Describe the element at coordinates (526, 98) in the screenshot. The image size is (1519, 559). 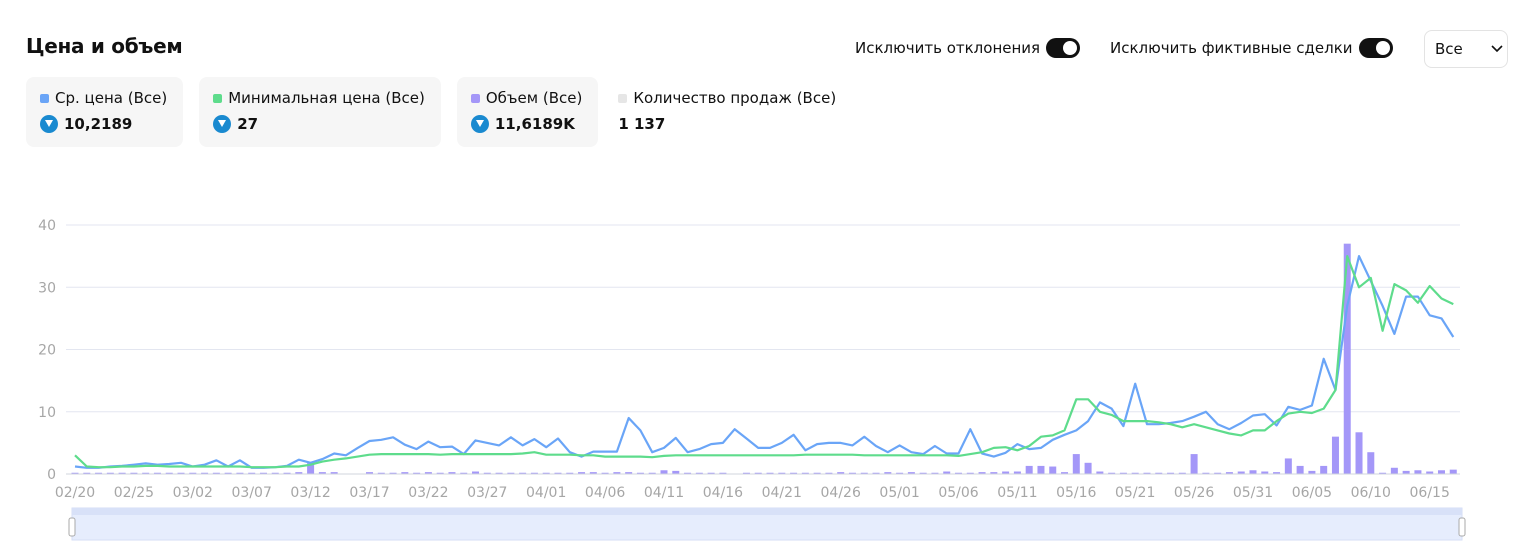
I see `legend-entry: Объем (Все)` at that location.